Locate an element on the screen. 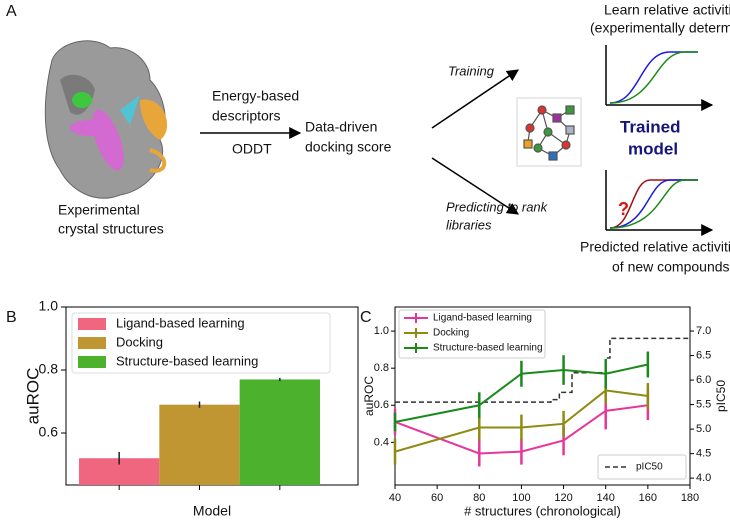 The width and height of the screenshot is (730, 523). y2-tick-label: 5.5 is located at coordinates (703, 404).